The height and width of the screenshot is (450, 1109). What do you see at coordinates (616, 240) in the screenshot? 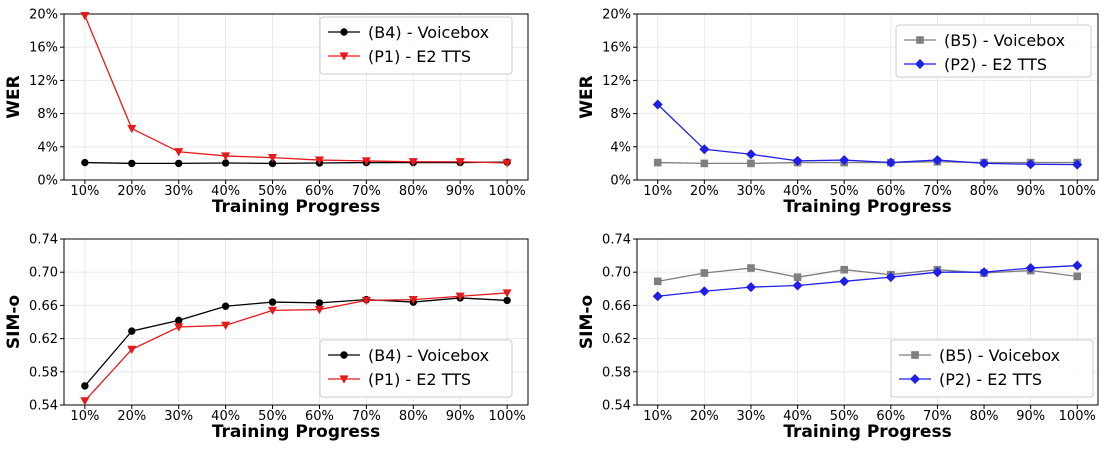
I see `y-tick-label: 0.74` at bounding box center [616, 240].